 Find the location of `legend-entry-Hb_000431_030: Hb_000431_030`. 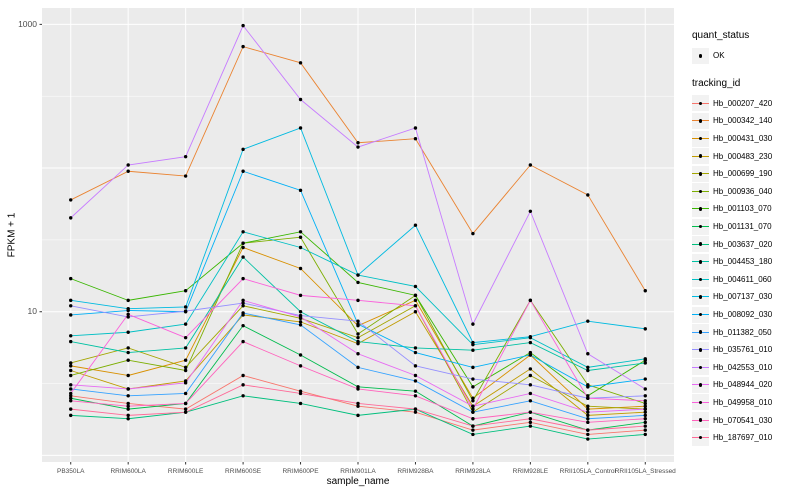

legend-entry-Hb_000431_030: Hb_000431_030 is located at coordinates (732, 139).